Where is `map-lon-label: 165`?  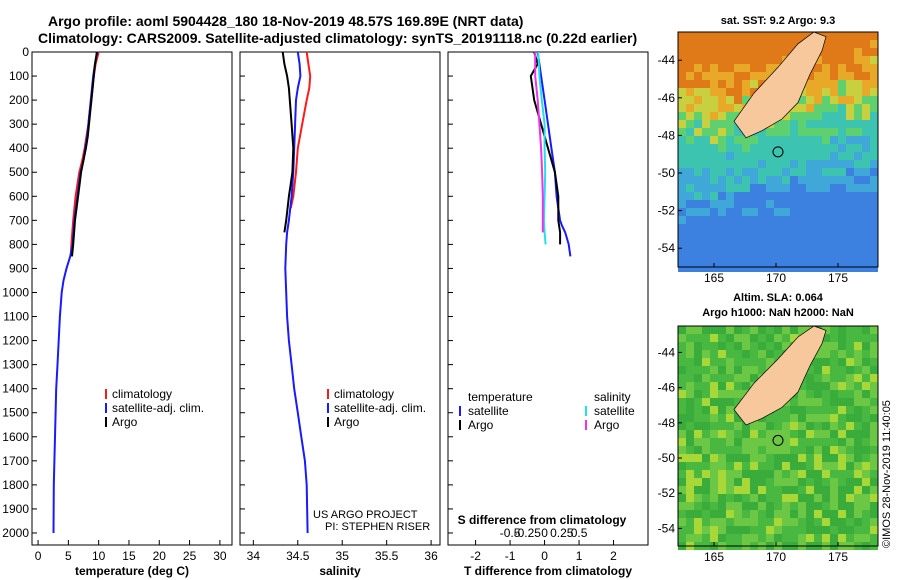 map-lon-label: 165 is located at coordinates (714, 557).